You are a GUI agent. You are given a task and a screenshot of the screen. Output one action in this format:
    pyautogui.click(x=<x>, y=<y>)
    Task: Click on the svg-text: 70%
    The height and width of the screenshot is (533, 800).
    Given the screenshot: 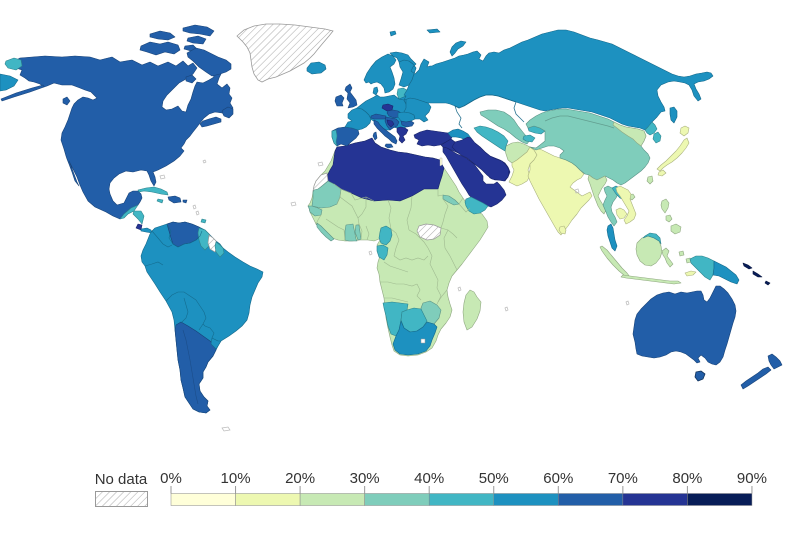 What is the action you would take?
    pyautogui.click(x=623, y=478)
    